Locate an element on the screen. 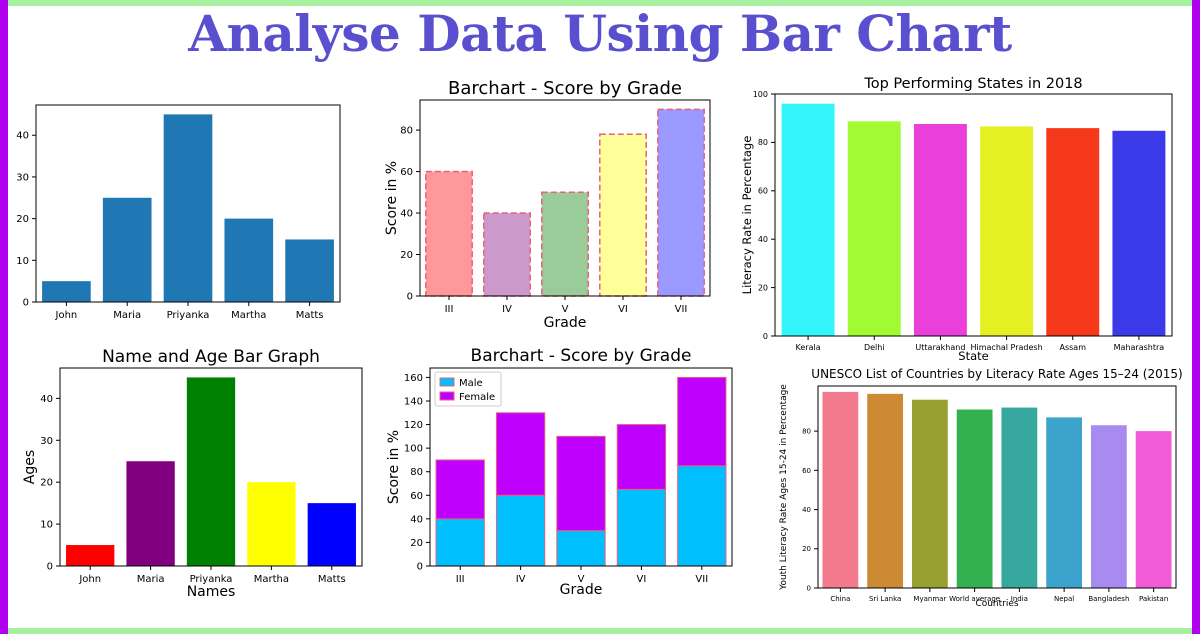  x-tick-label: Myanmar is located at coordinates (929, 599).